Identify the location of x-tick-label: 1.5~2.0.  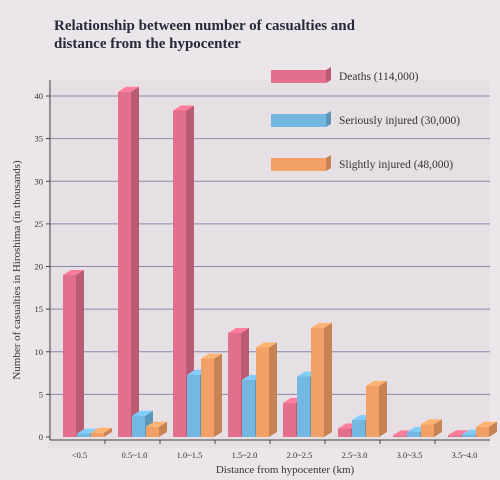
(245, 455).